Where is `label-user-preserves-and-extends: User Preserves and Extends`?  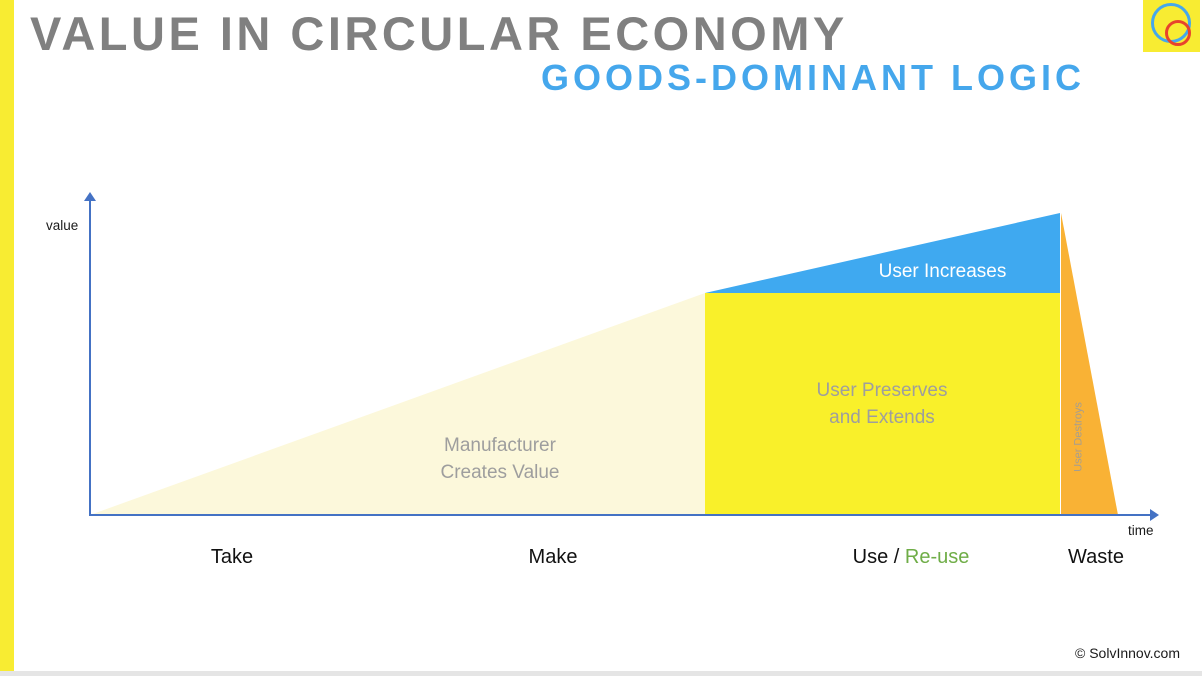 label-user-preserves-and-extends: User Preserves and Extends is located at coordinates (882, 405).